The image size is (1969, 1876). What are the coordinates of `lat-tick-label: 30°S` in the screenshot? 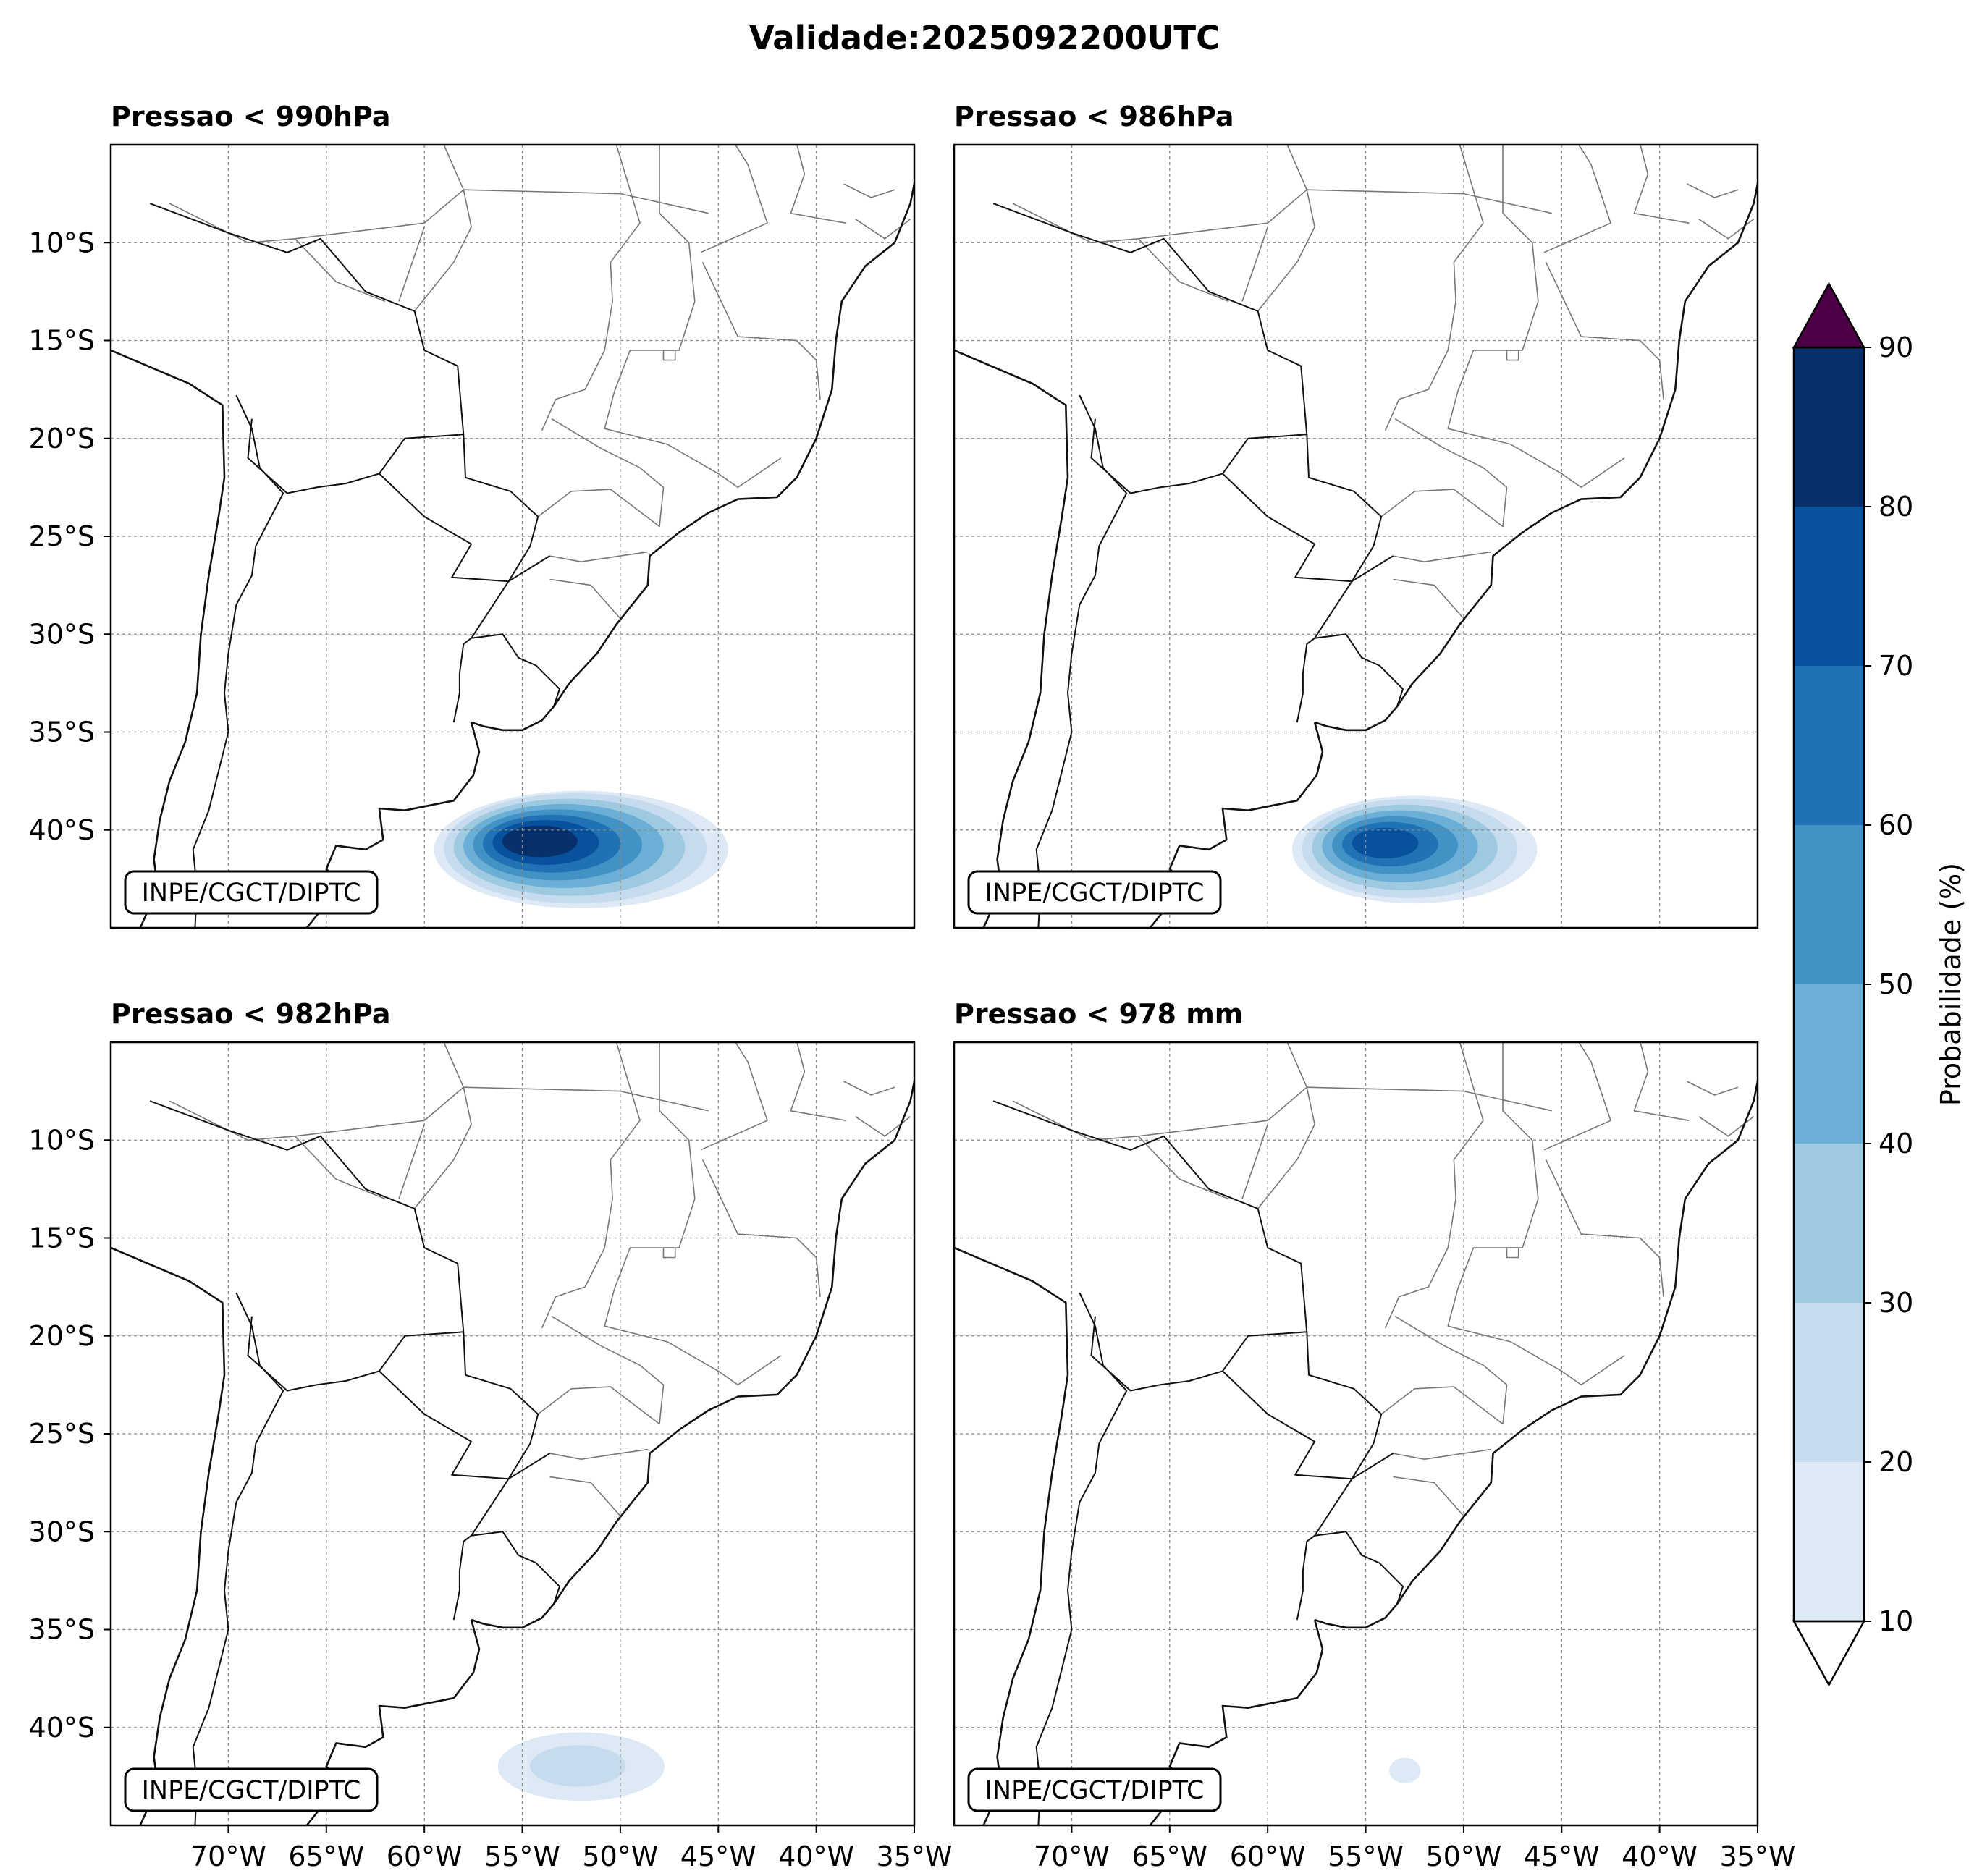 It's located at (62, 634).